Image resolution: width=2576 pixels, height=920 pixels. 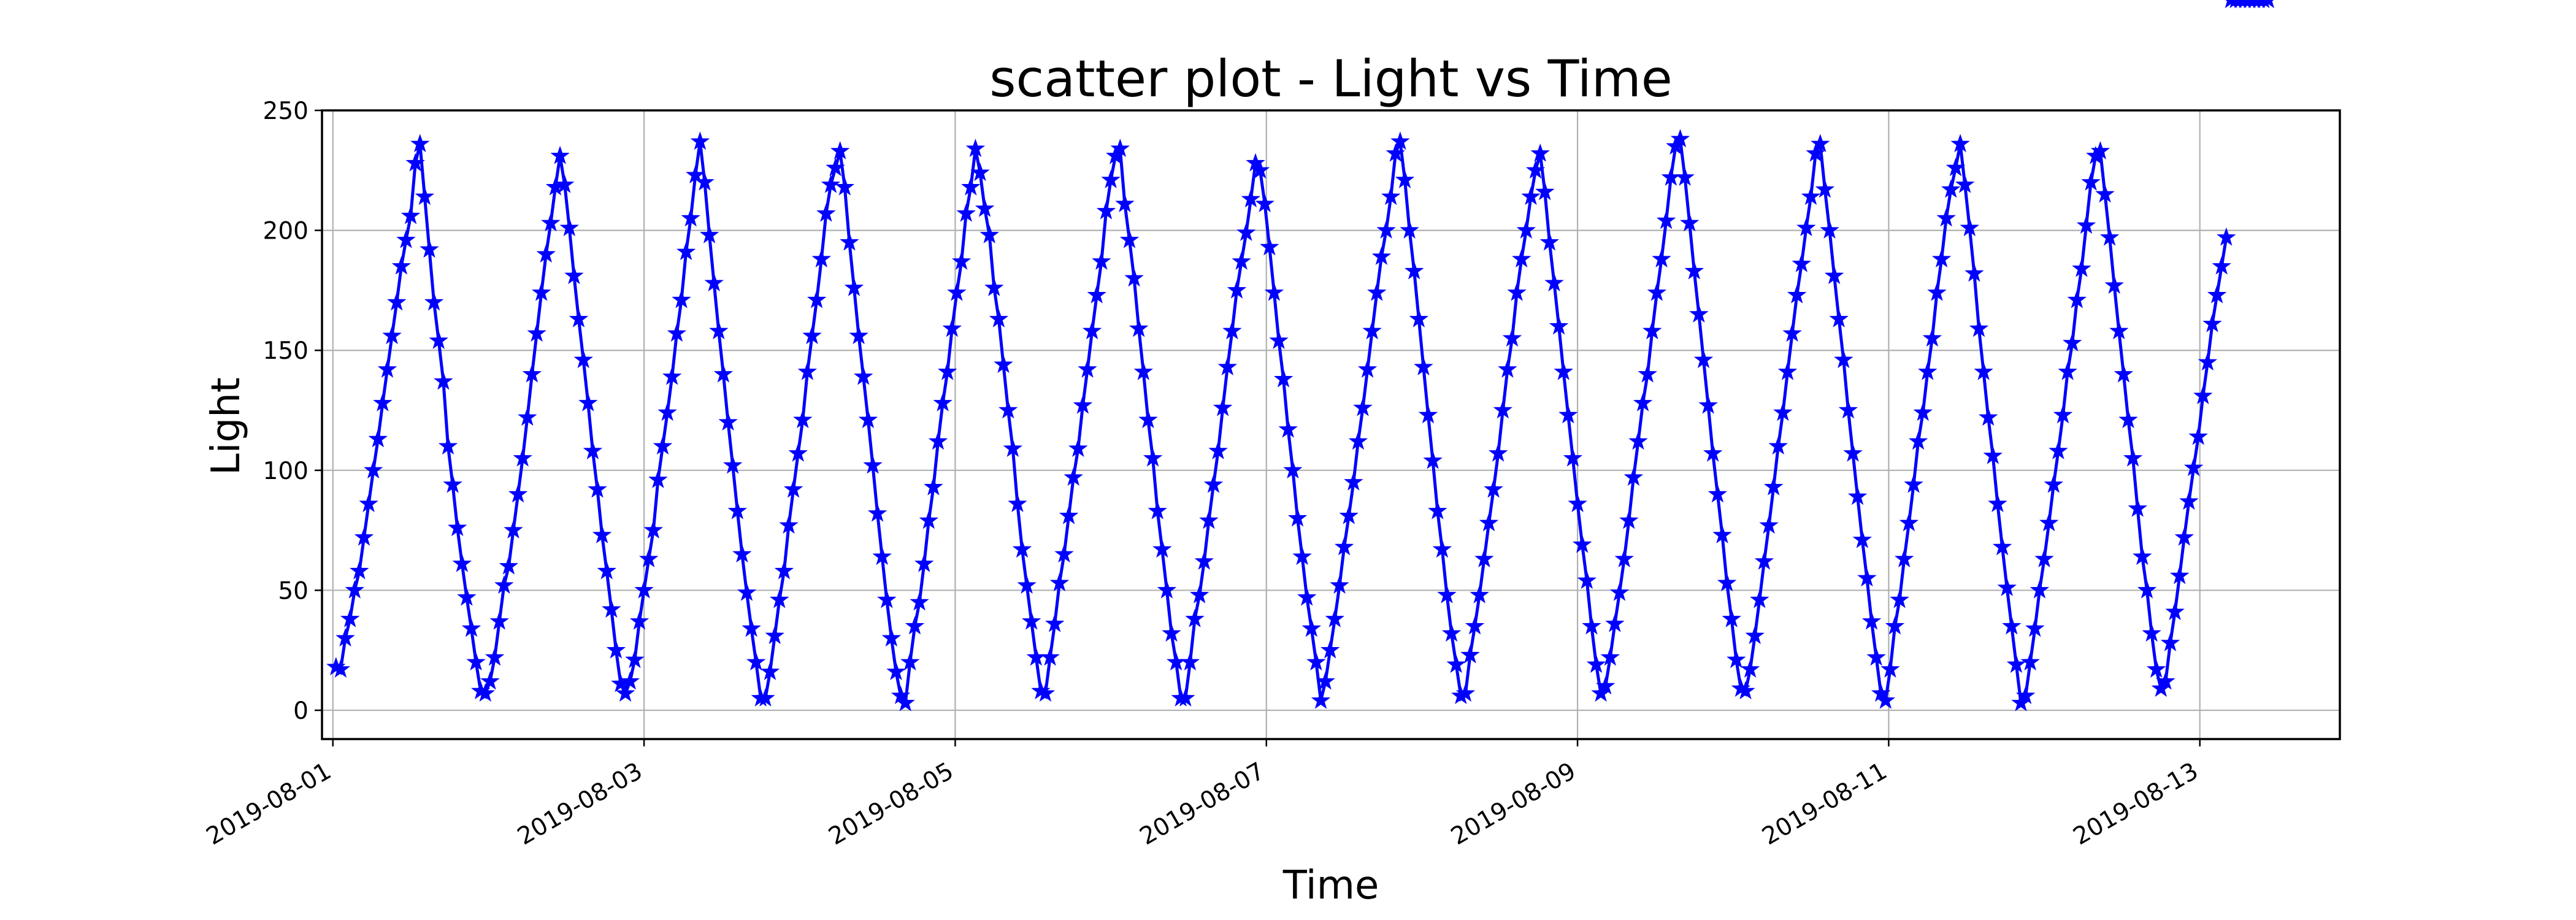 I want to click on x-tick-label: 2019-08-07, so click(x=1202, y=804).